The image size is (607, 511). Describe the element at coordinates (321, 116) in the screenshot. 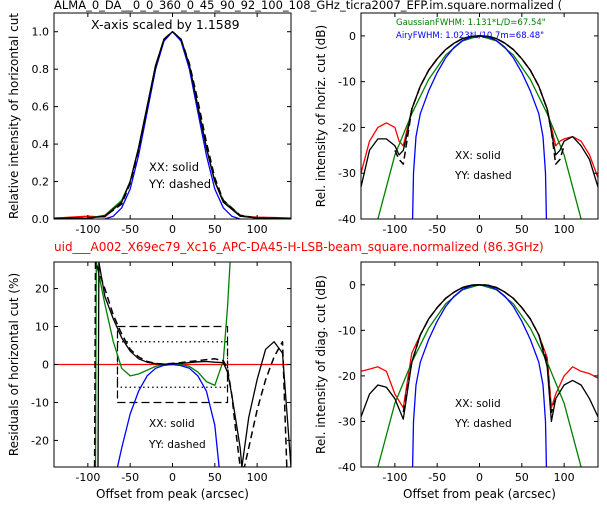

I see `y-axis-label: Rel. intensity of horiz. cut (dB)` at that location.